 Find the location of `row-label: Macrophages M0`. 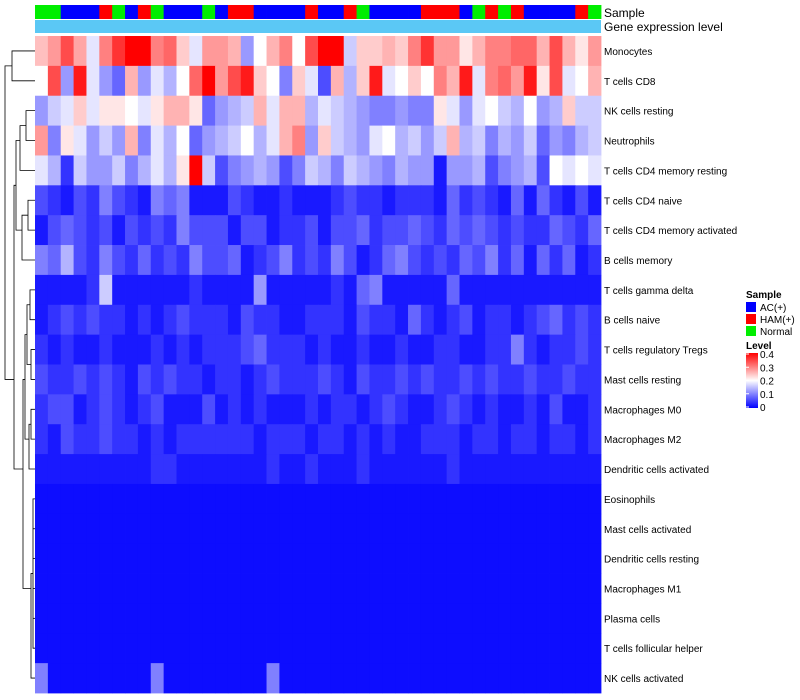

row-label: Macrophages M0 is located at coordinates (643, 410).